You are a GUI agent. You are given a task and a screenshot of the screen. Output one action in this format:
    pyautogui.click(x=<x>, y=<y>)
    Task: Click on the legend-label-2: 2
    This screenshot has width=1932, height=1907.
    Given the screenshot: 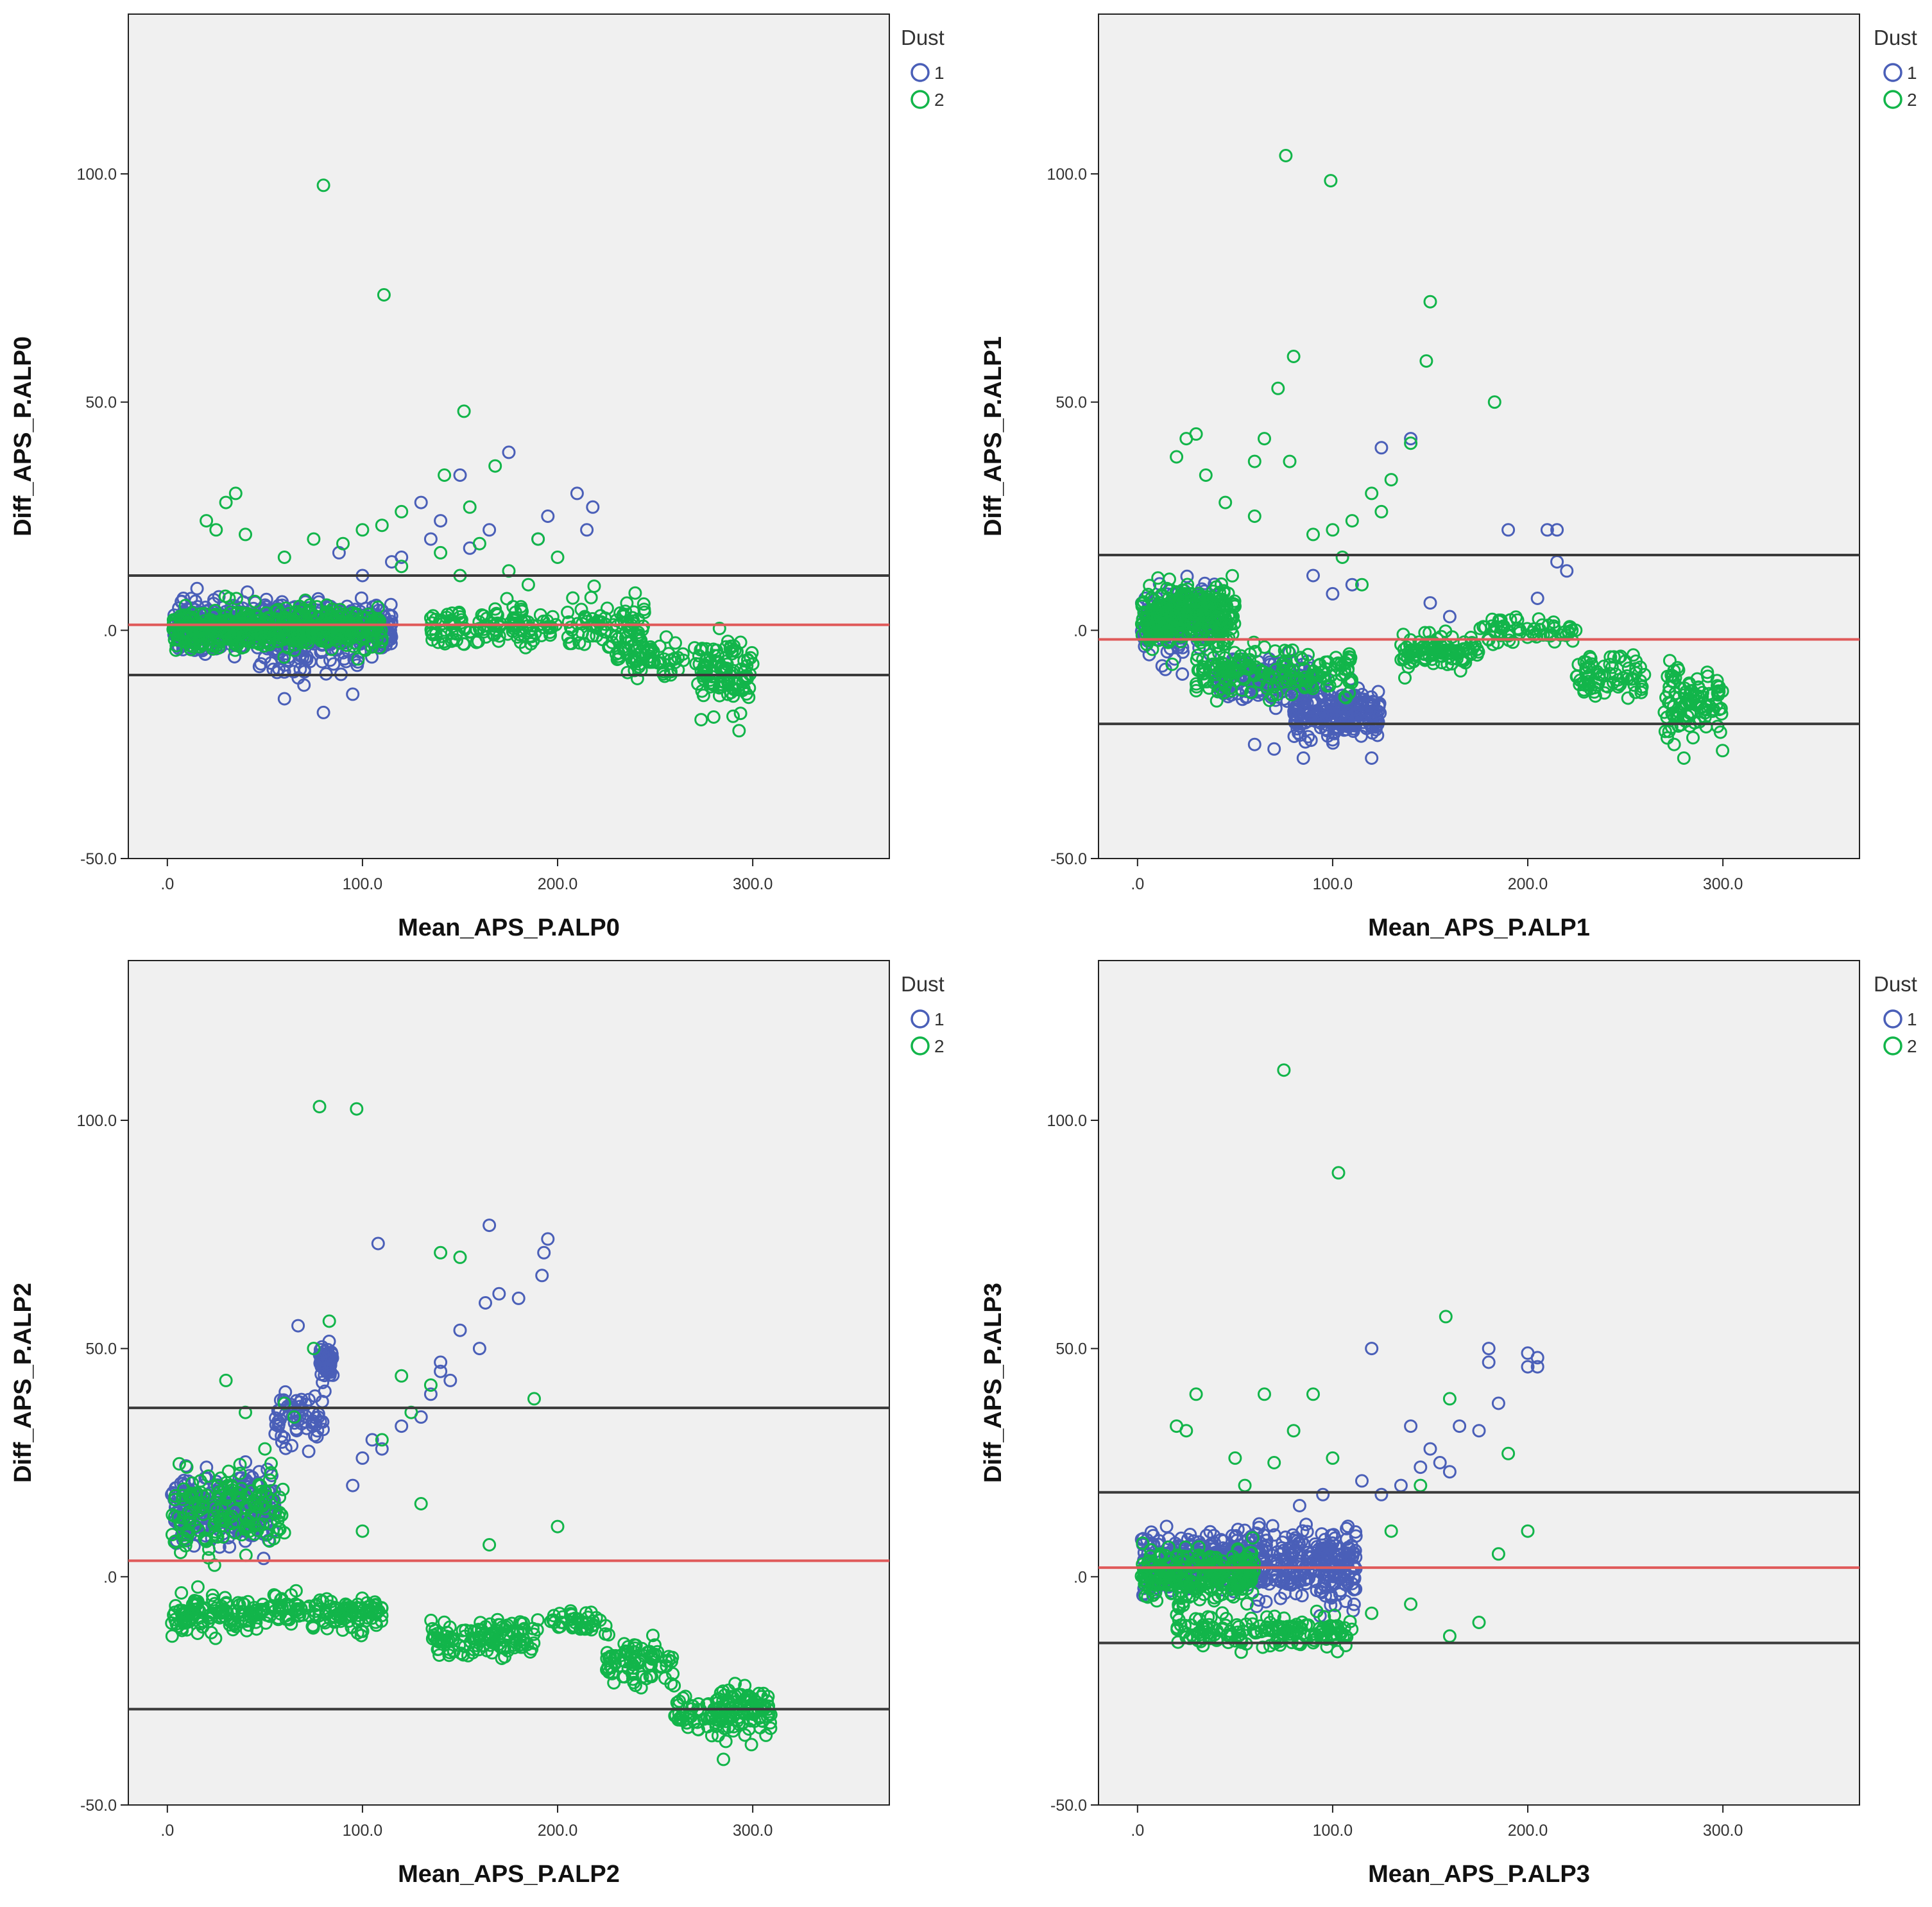 What is the action you would take?
    pyautogui.click(x=939, y=1046)
    